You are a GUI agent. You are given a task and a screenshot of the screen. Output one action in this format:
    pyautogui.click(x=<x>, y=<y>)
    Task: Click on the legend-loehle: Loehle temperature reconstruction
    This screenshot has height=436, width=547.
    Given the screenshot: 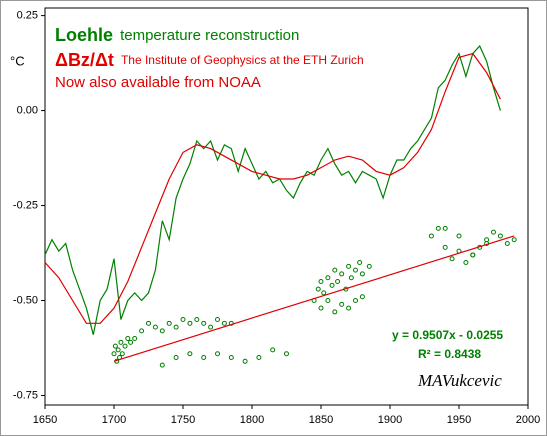 What is the action you would take?
    pyautogui.click(x=177, y=35)
    